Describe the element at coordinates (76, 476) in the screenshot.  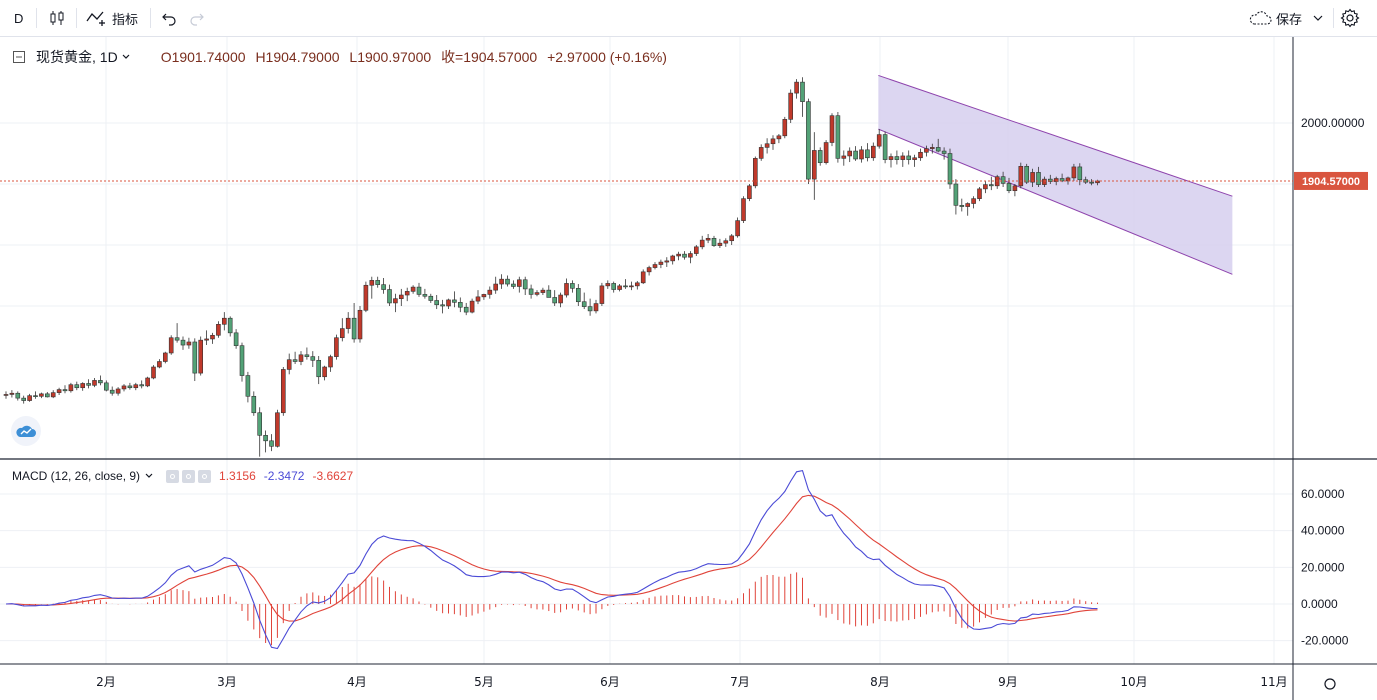
I see `macd-title: MACD (12, 26, close, 9)` at that location.